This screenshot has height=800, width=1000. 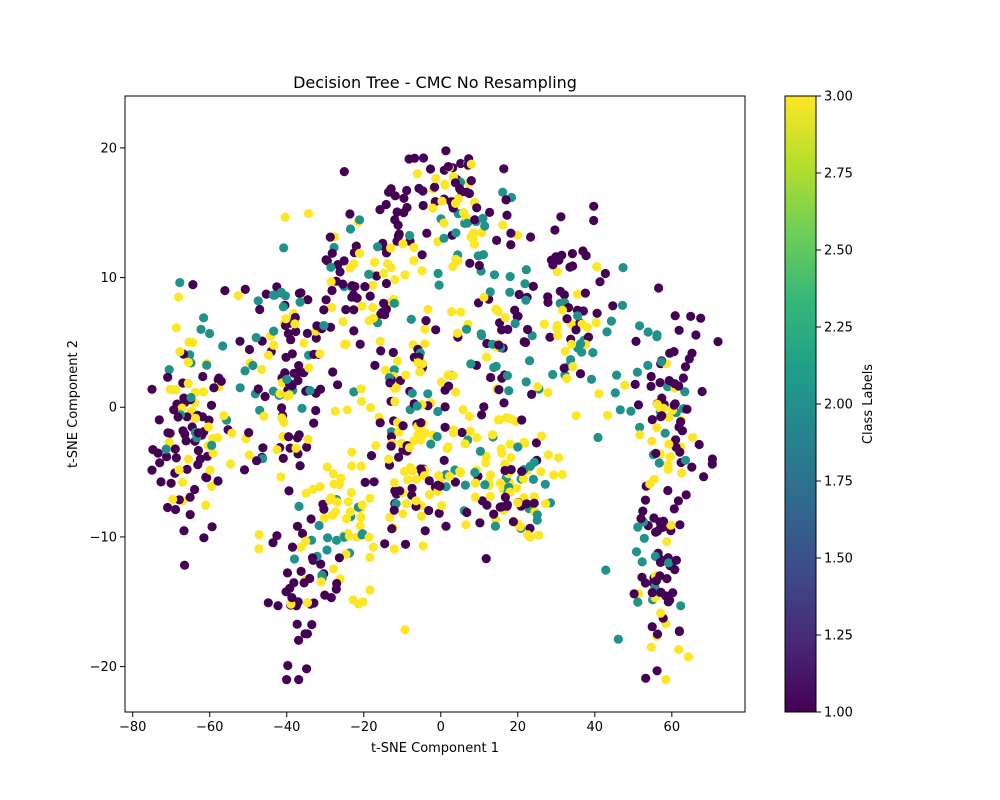 I want to click on y-axis-label: t-SNE Component 2, so click(x=73, y=404).